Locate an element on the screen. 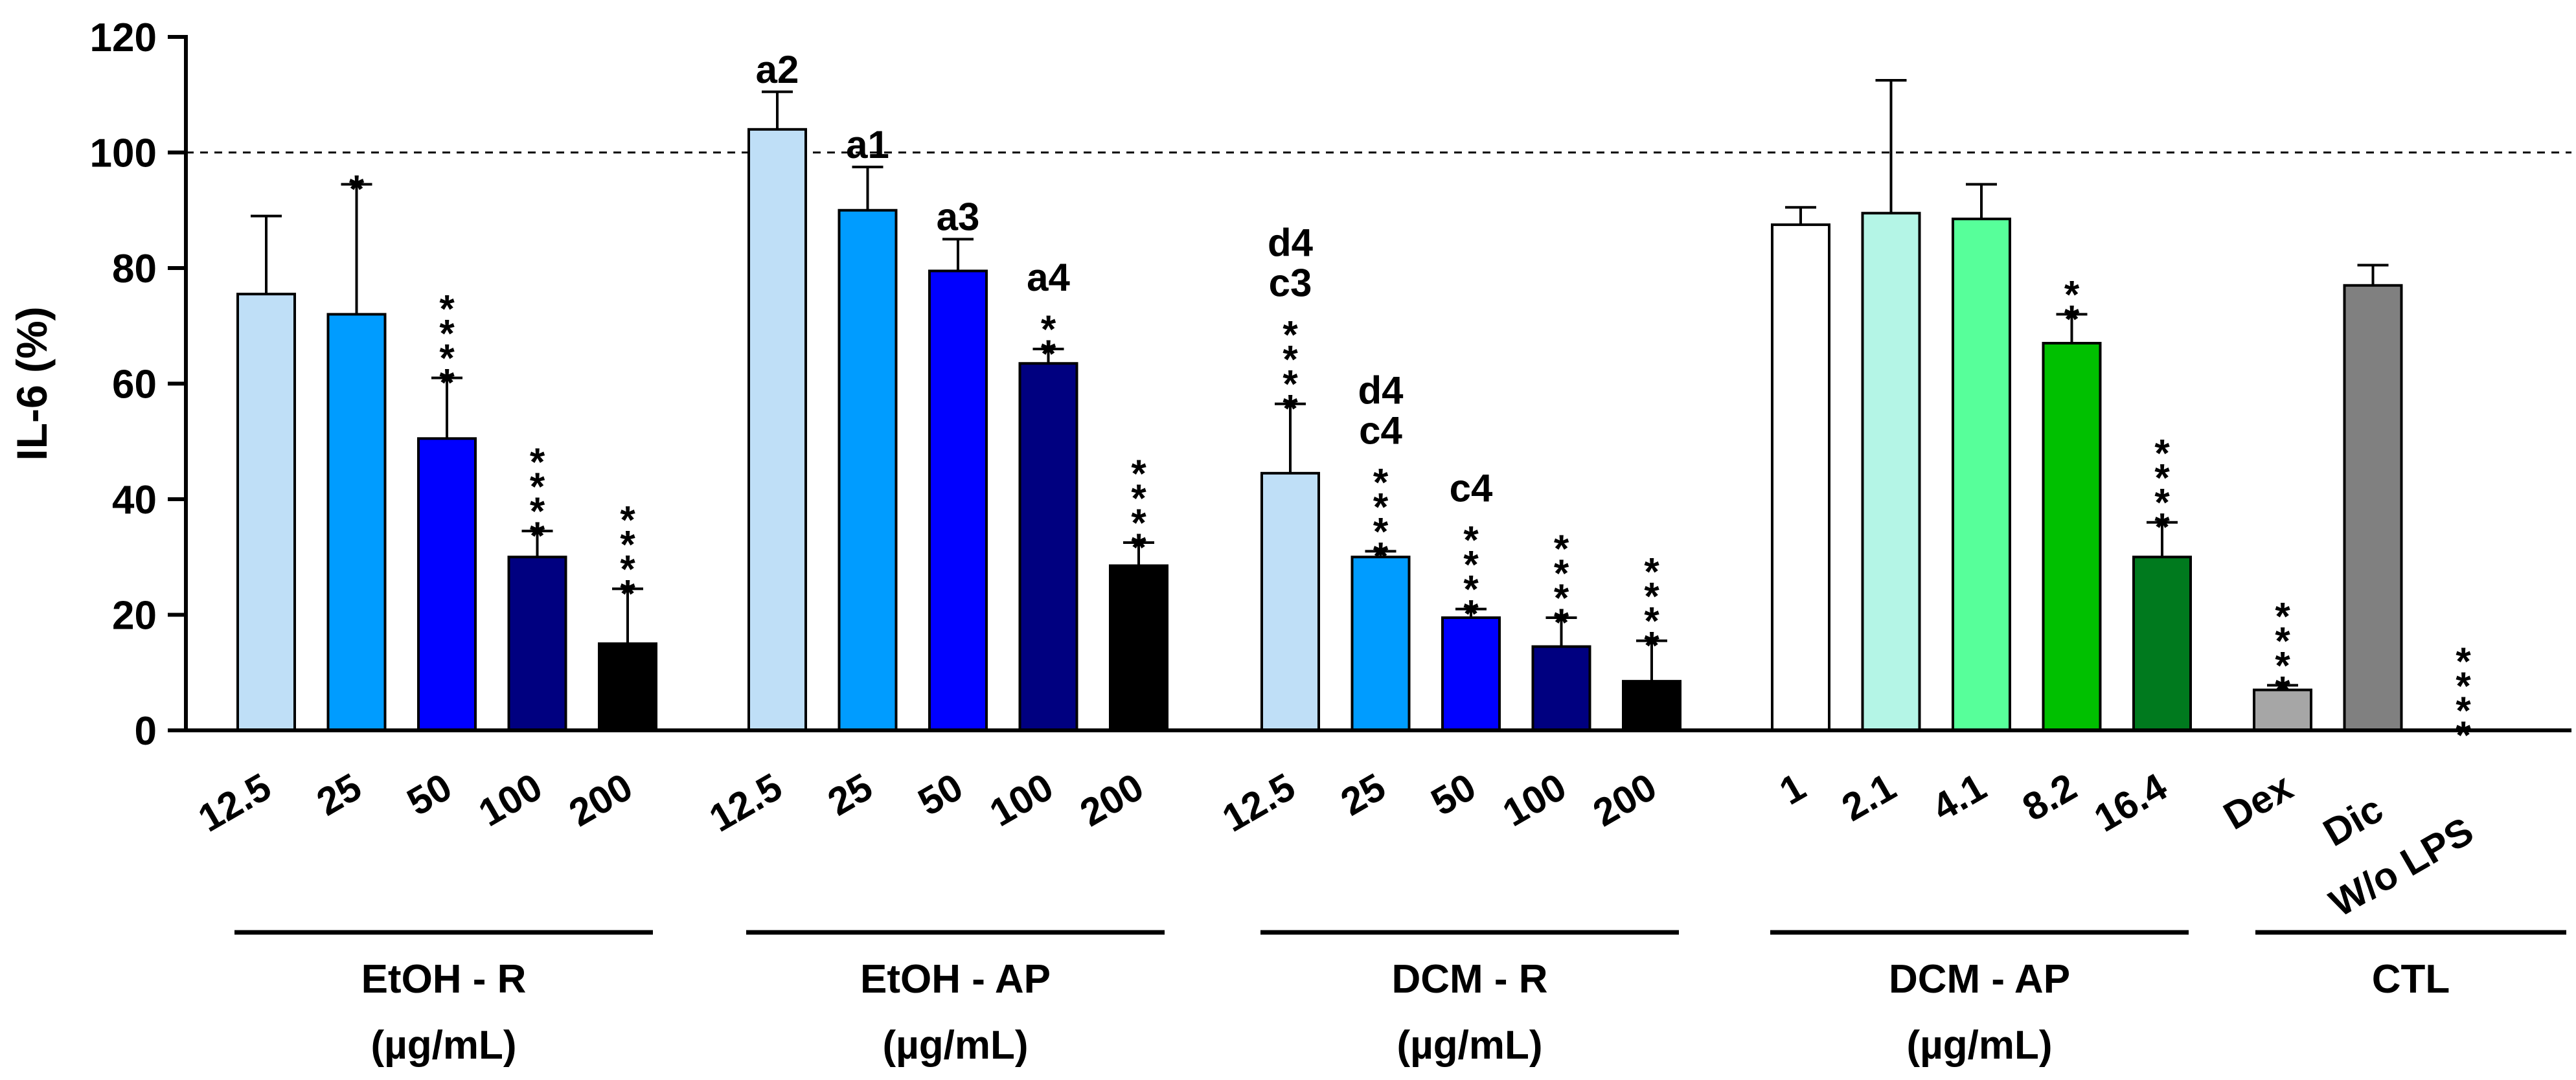 The height and width of the screenshot is (1080, 2576). x-category-label: 1 is located at coordinates (1792, 789).